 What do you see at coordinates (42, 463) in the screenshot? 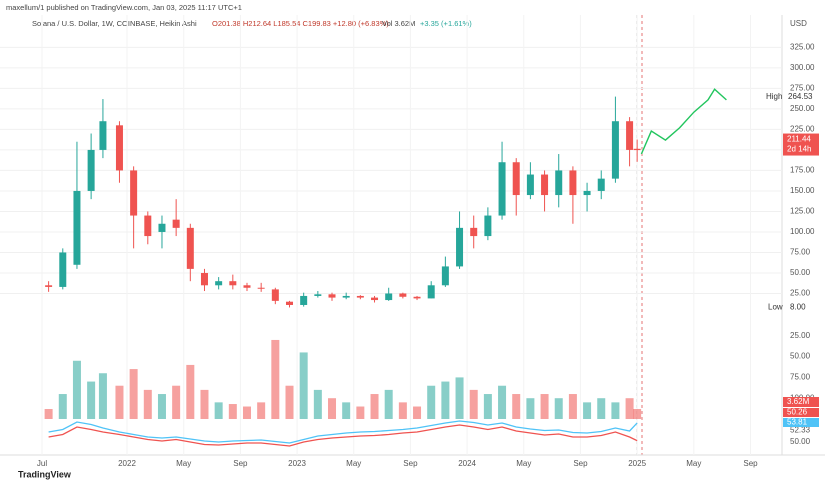
I see `x-tick-label: Jul` at bounding box center [42, 463].